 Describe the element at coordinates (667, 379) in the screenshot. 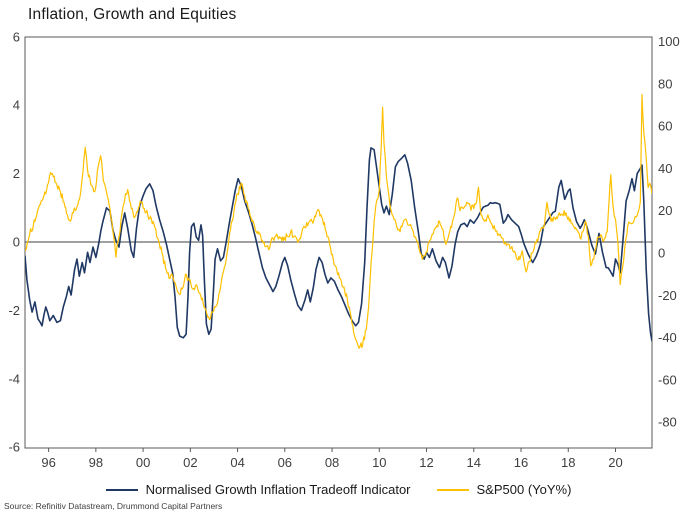

I see `y-axis-right-tick-label: -60` at that location.